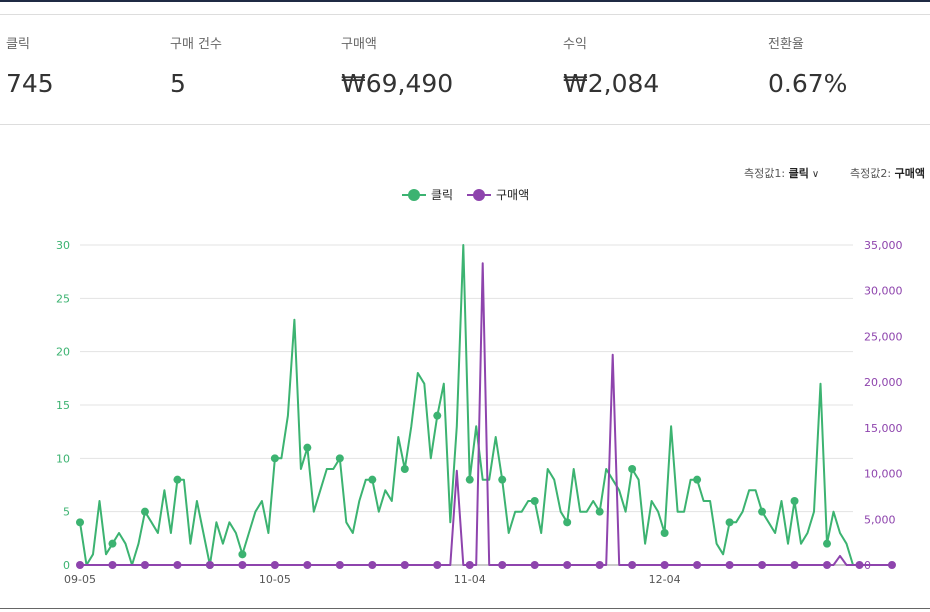  I want to click on y-right-tick-label: 15,000, so click(883, 428).